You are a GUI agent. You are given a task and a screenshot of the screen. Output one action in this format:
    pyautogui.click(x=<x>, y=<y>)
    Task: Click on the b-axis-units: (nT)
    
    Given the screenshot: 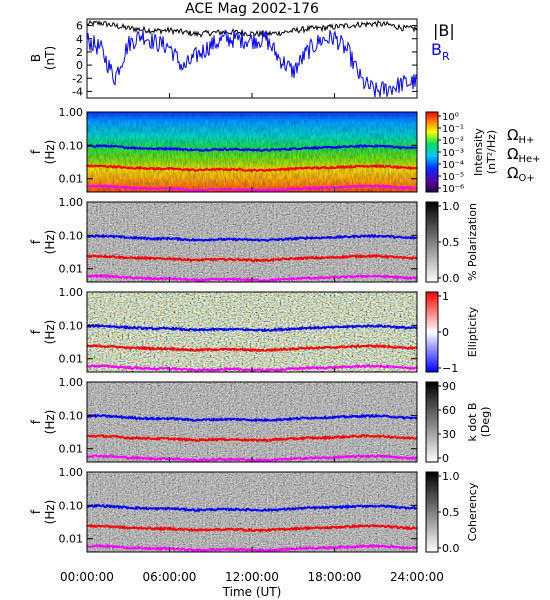 What is the action you would take?
    pyautogui.click(x=50, y=58)
    